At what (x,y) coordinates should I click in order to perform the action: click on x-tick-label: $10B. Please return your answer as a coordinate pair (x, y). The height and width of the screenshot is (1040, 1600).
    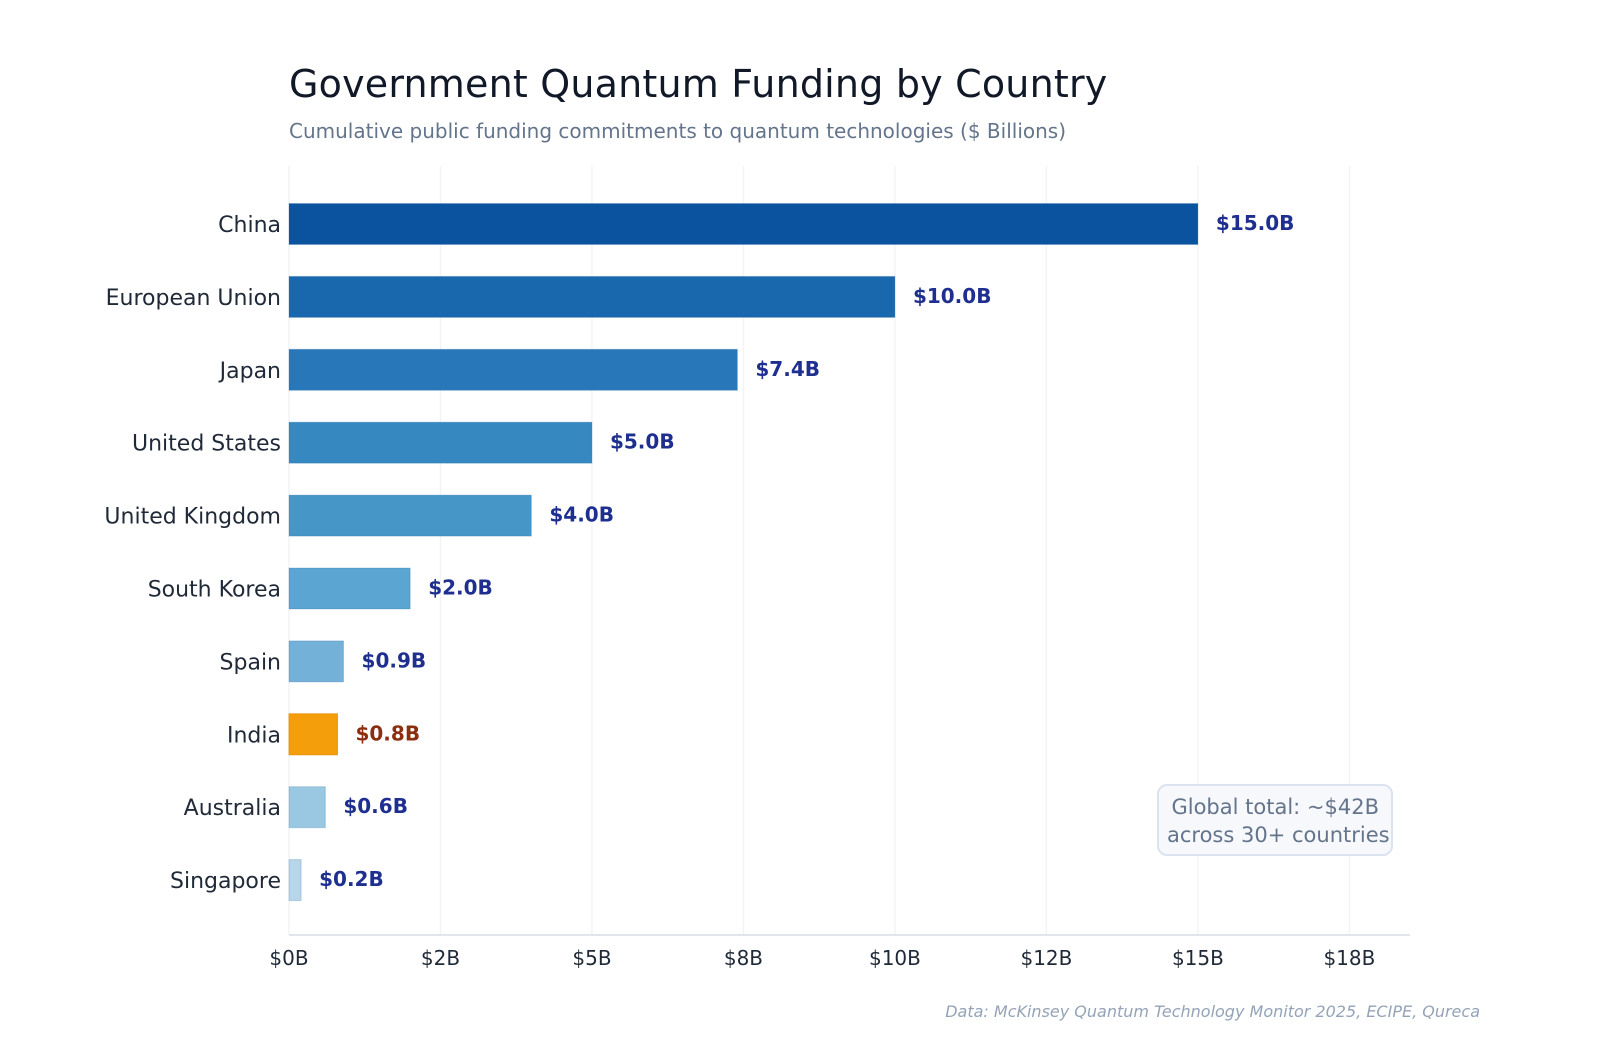
    Looking at the image, I should click on (895, 958).